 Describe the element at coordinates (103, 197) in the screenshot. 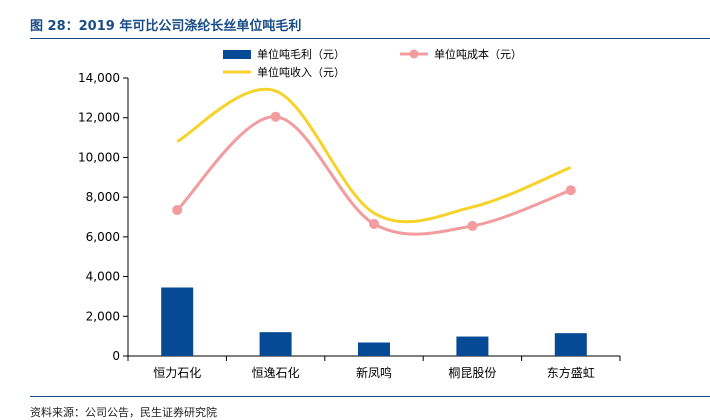

I see `y-tick-label: 8,000` at that location.